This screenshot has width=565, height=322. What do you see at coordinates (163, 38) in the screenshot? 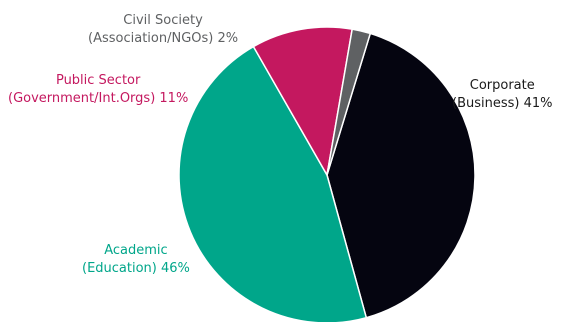
I see `slice-label-civil-society-line2: (Association/NGOs) 2%` at bounding box center [163, 38].